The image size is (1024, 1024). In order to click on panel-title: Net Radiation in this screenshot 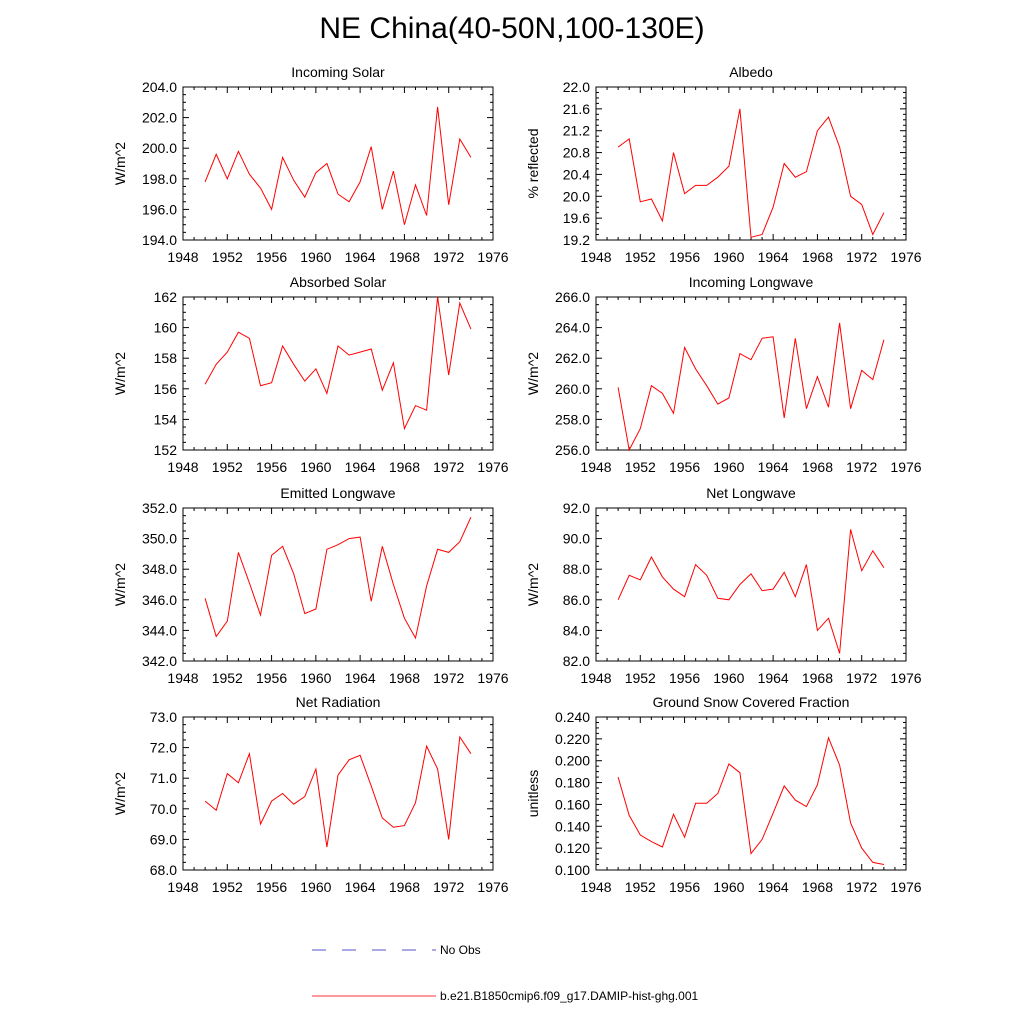, I will do `click(338, 702)`.